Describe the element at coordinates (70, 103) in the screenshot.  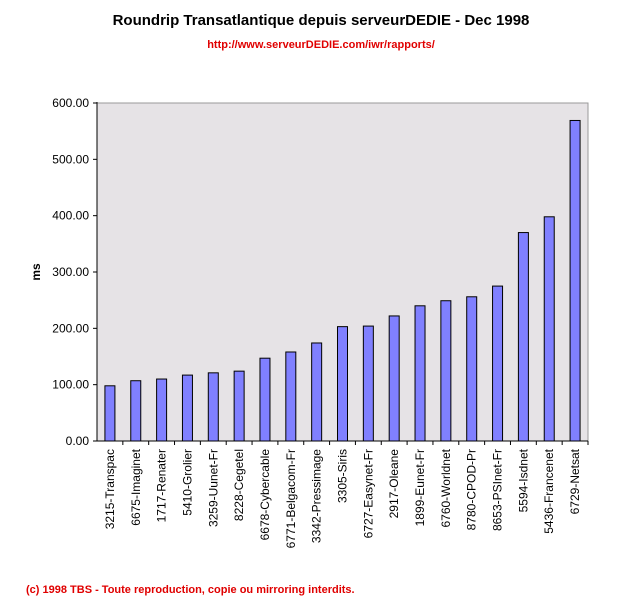
I see `y-tick-label: 600.00` at that location.